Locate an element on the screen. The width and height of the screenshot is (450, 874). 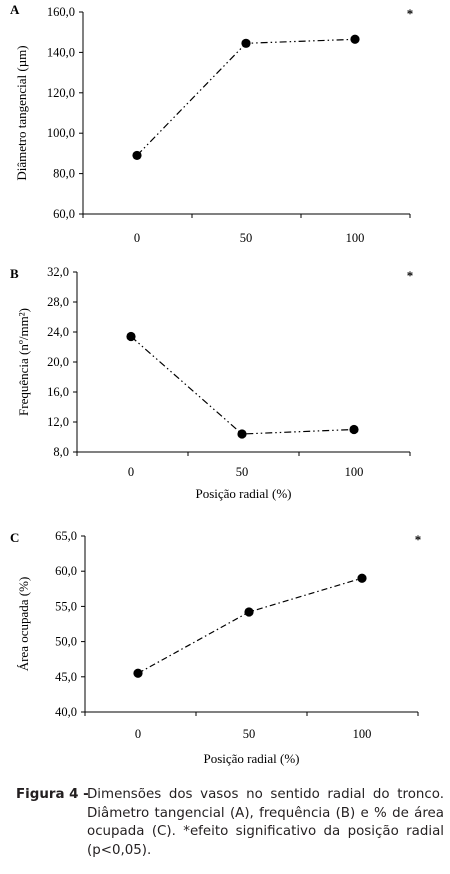
panel-b-x-axis-label: Posição radial (%) is located at coordinates (243, 493).